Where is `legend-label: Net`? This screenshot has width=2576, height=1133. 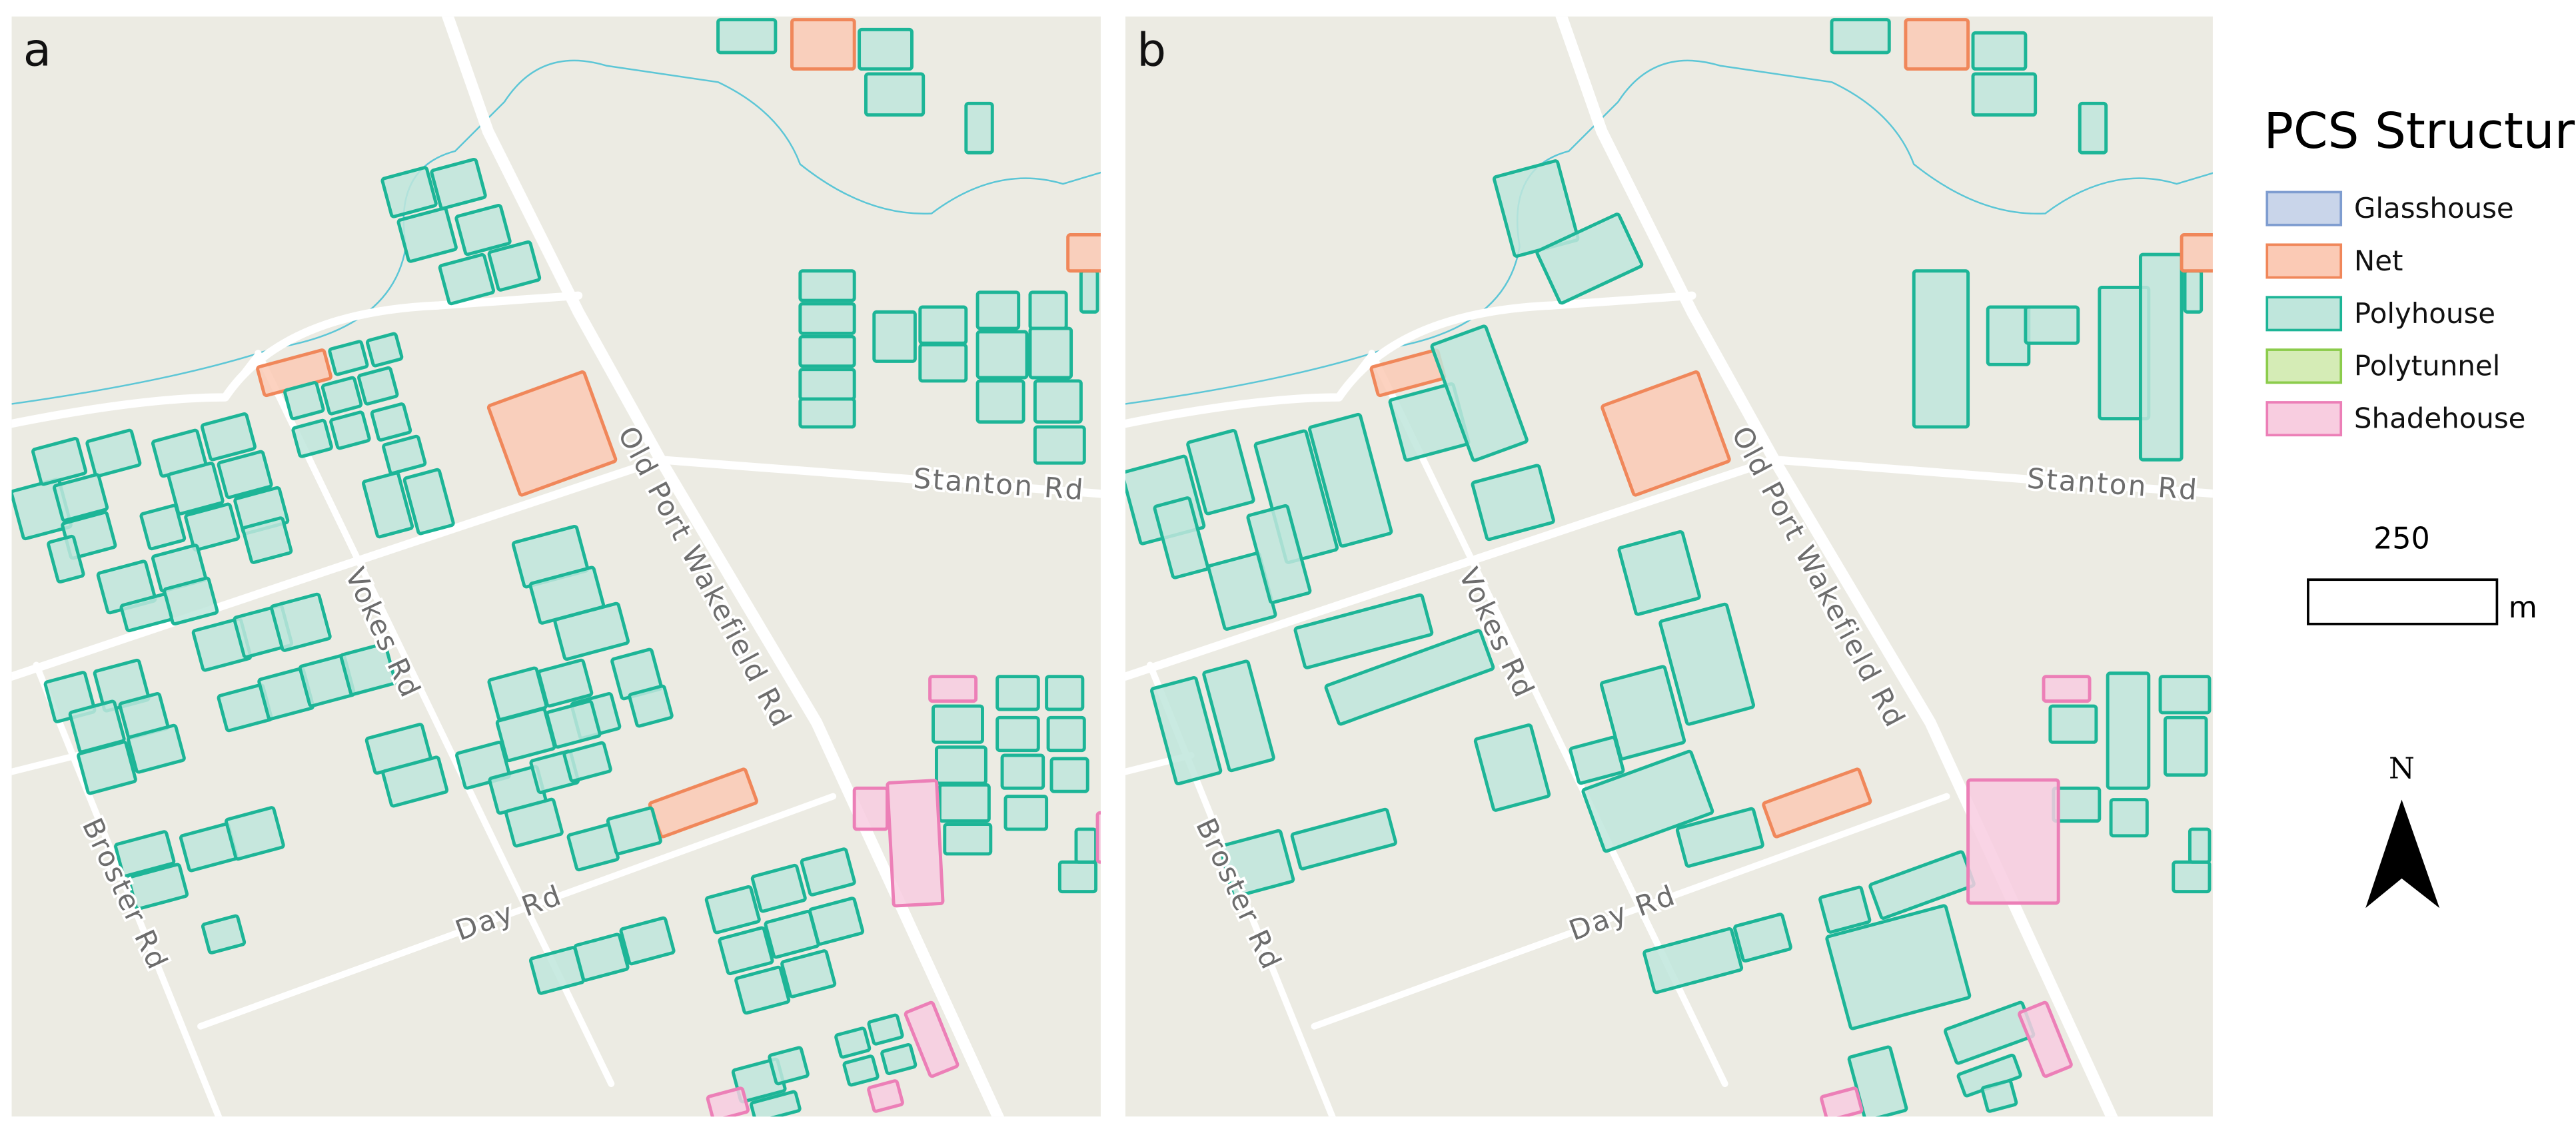 legend-label: Net is located at coordinates (2379, 260).